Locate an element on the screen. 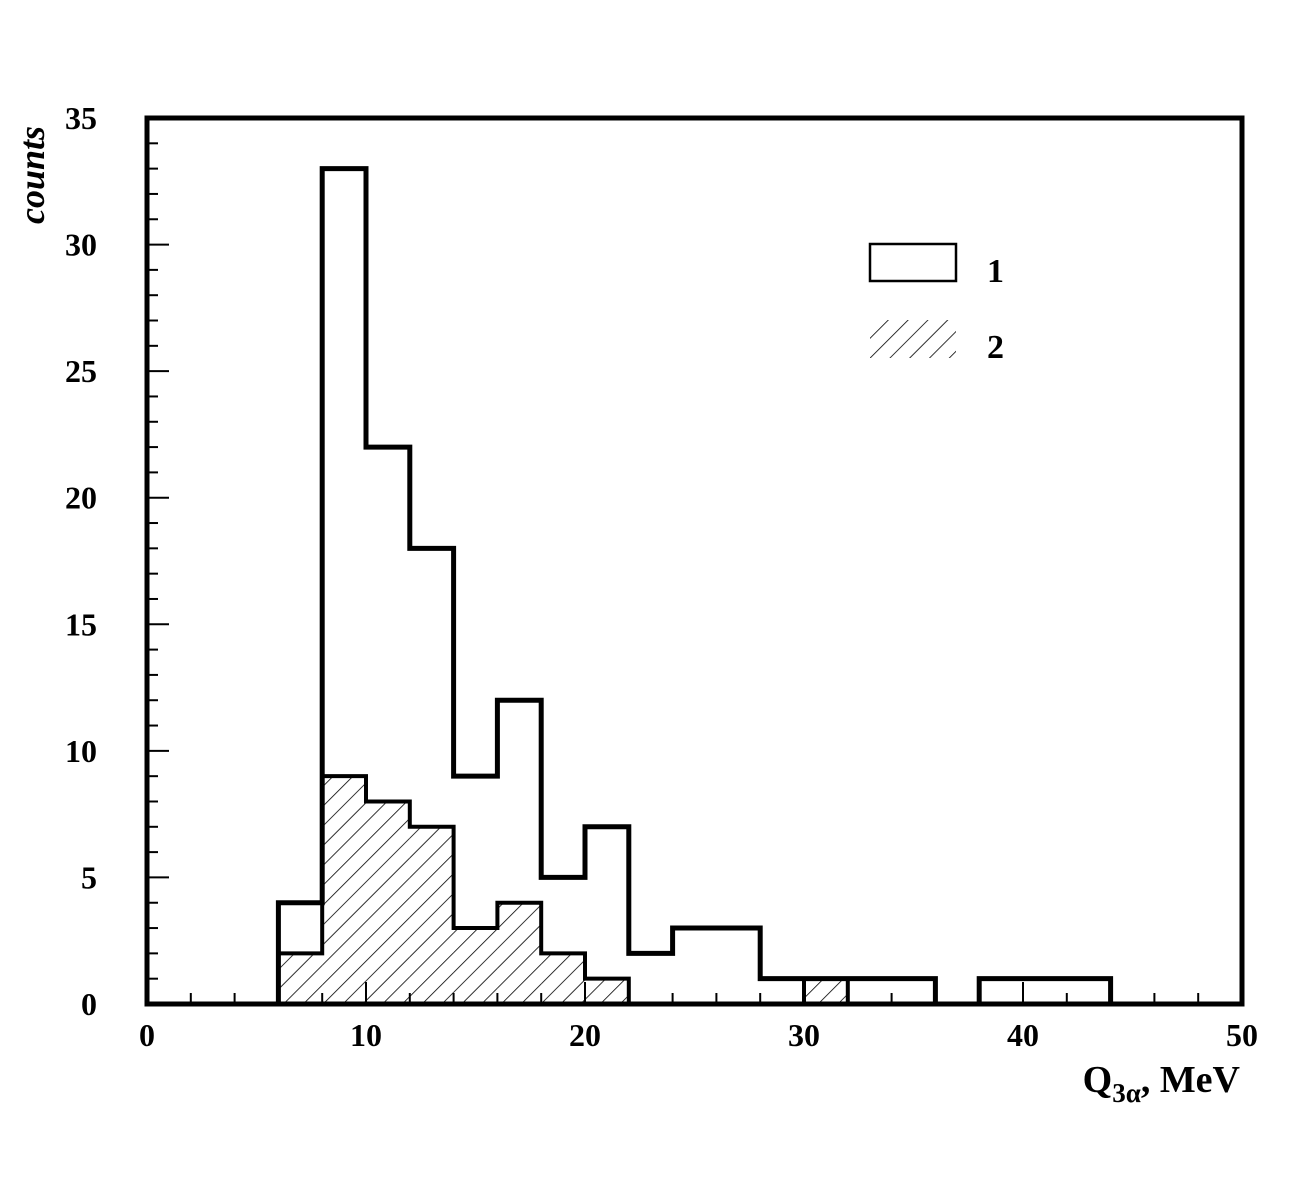  x-tick-label: 20 is located at coordinates (585, 1035).